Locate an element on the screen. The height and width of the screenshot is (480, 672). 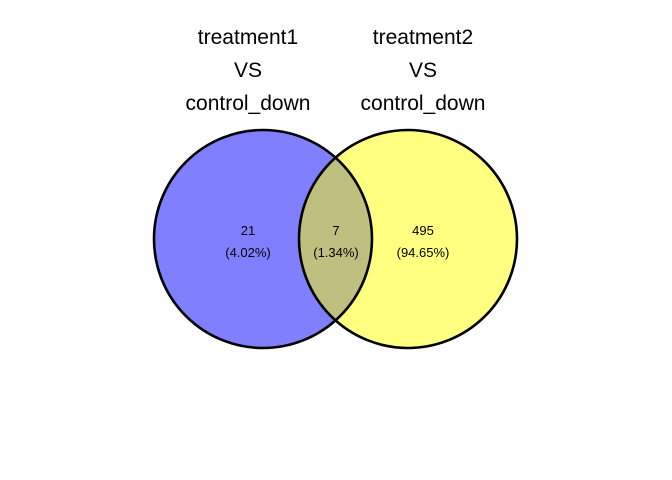
overlap-count: 7 is located at coordinates (335, 230).